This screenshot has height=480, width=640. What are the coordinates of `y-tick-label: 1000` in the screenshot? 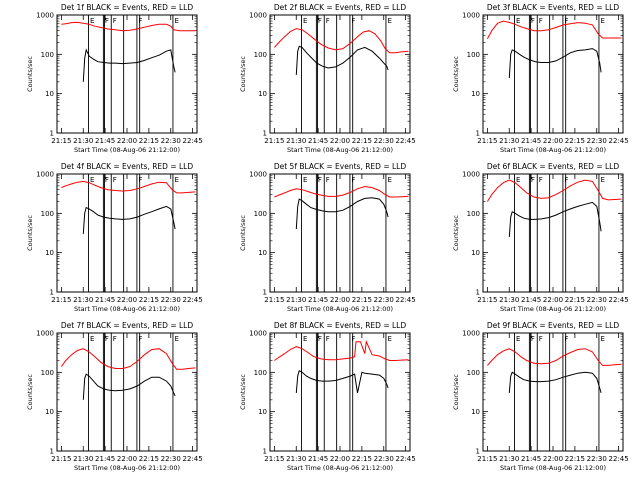 It's located at (471, 16).